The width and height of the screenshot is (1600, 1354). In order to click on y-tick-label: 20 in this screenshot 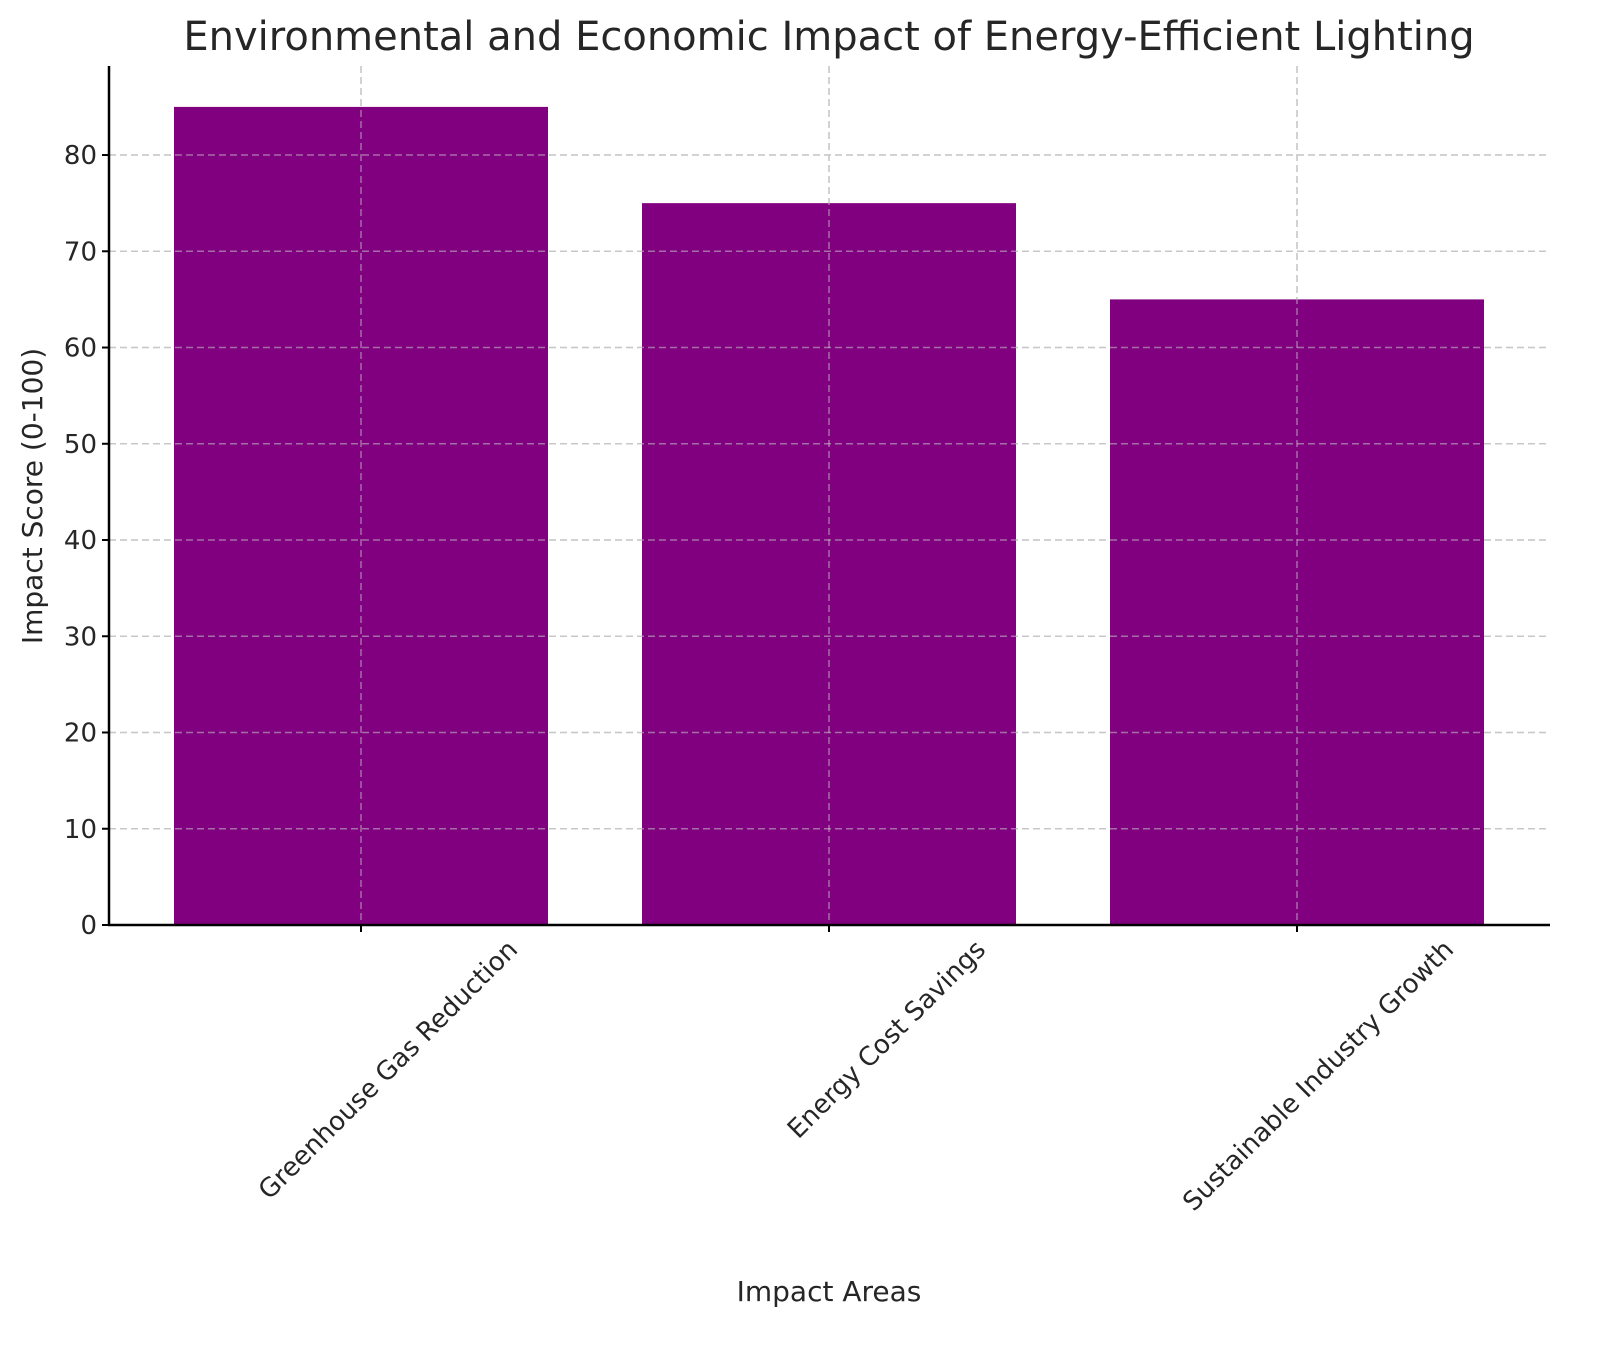, I will do `click(80, 734)`.